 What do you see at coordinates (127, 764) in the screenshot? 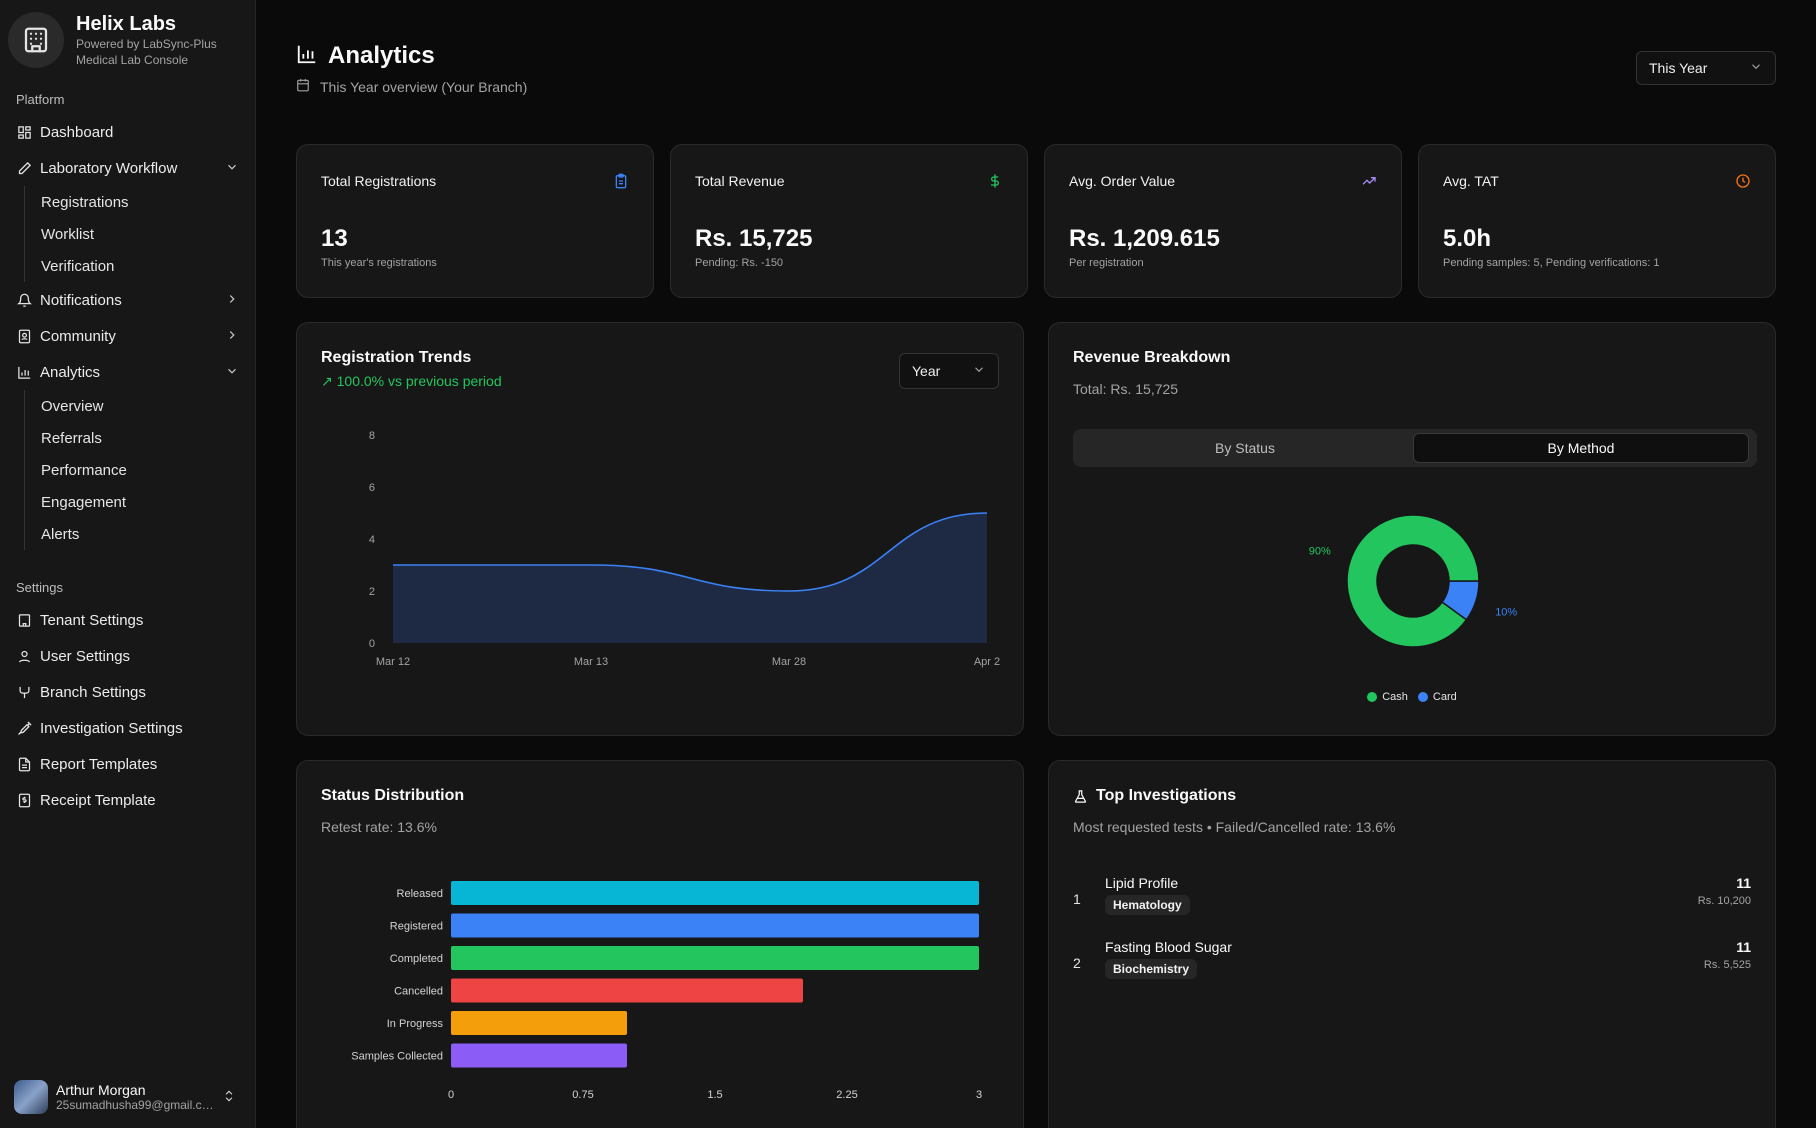
I see `sidebar-item-report-templates: Report Templates` at bounding box center [127, 764].